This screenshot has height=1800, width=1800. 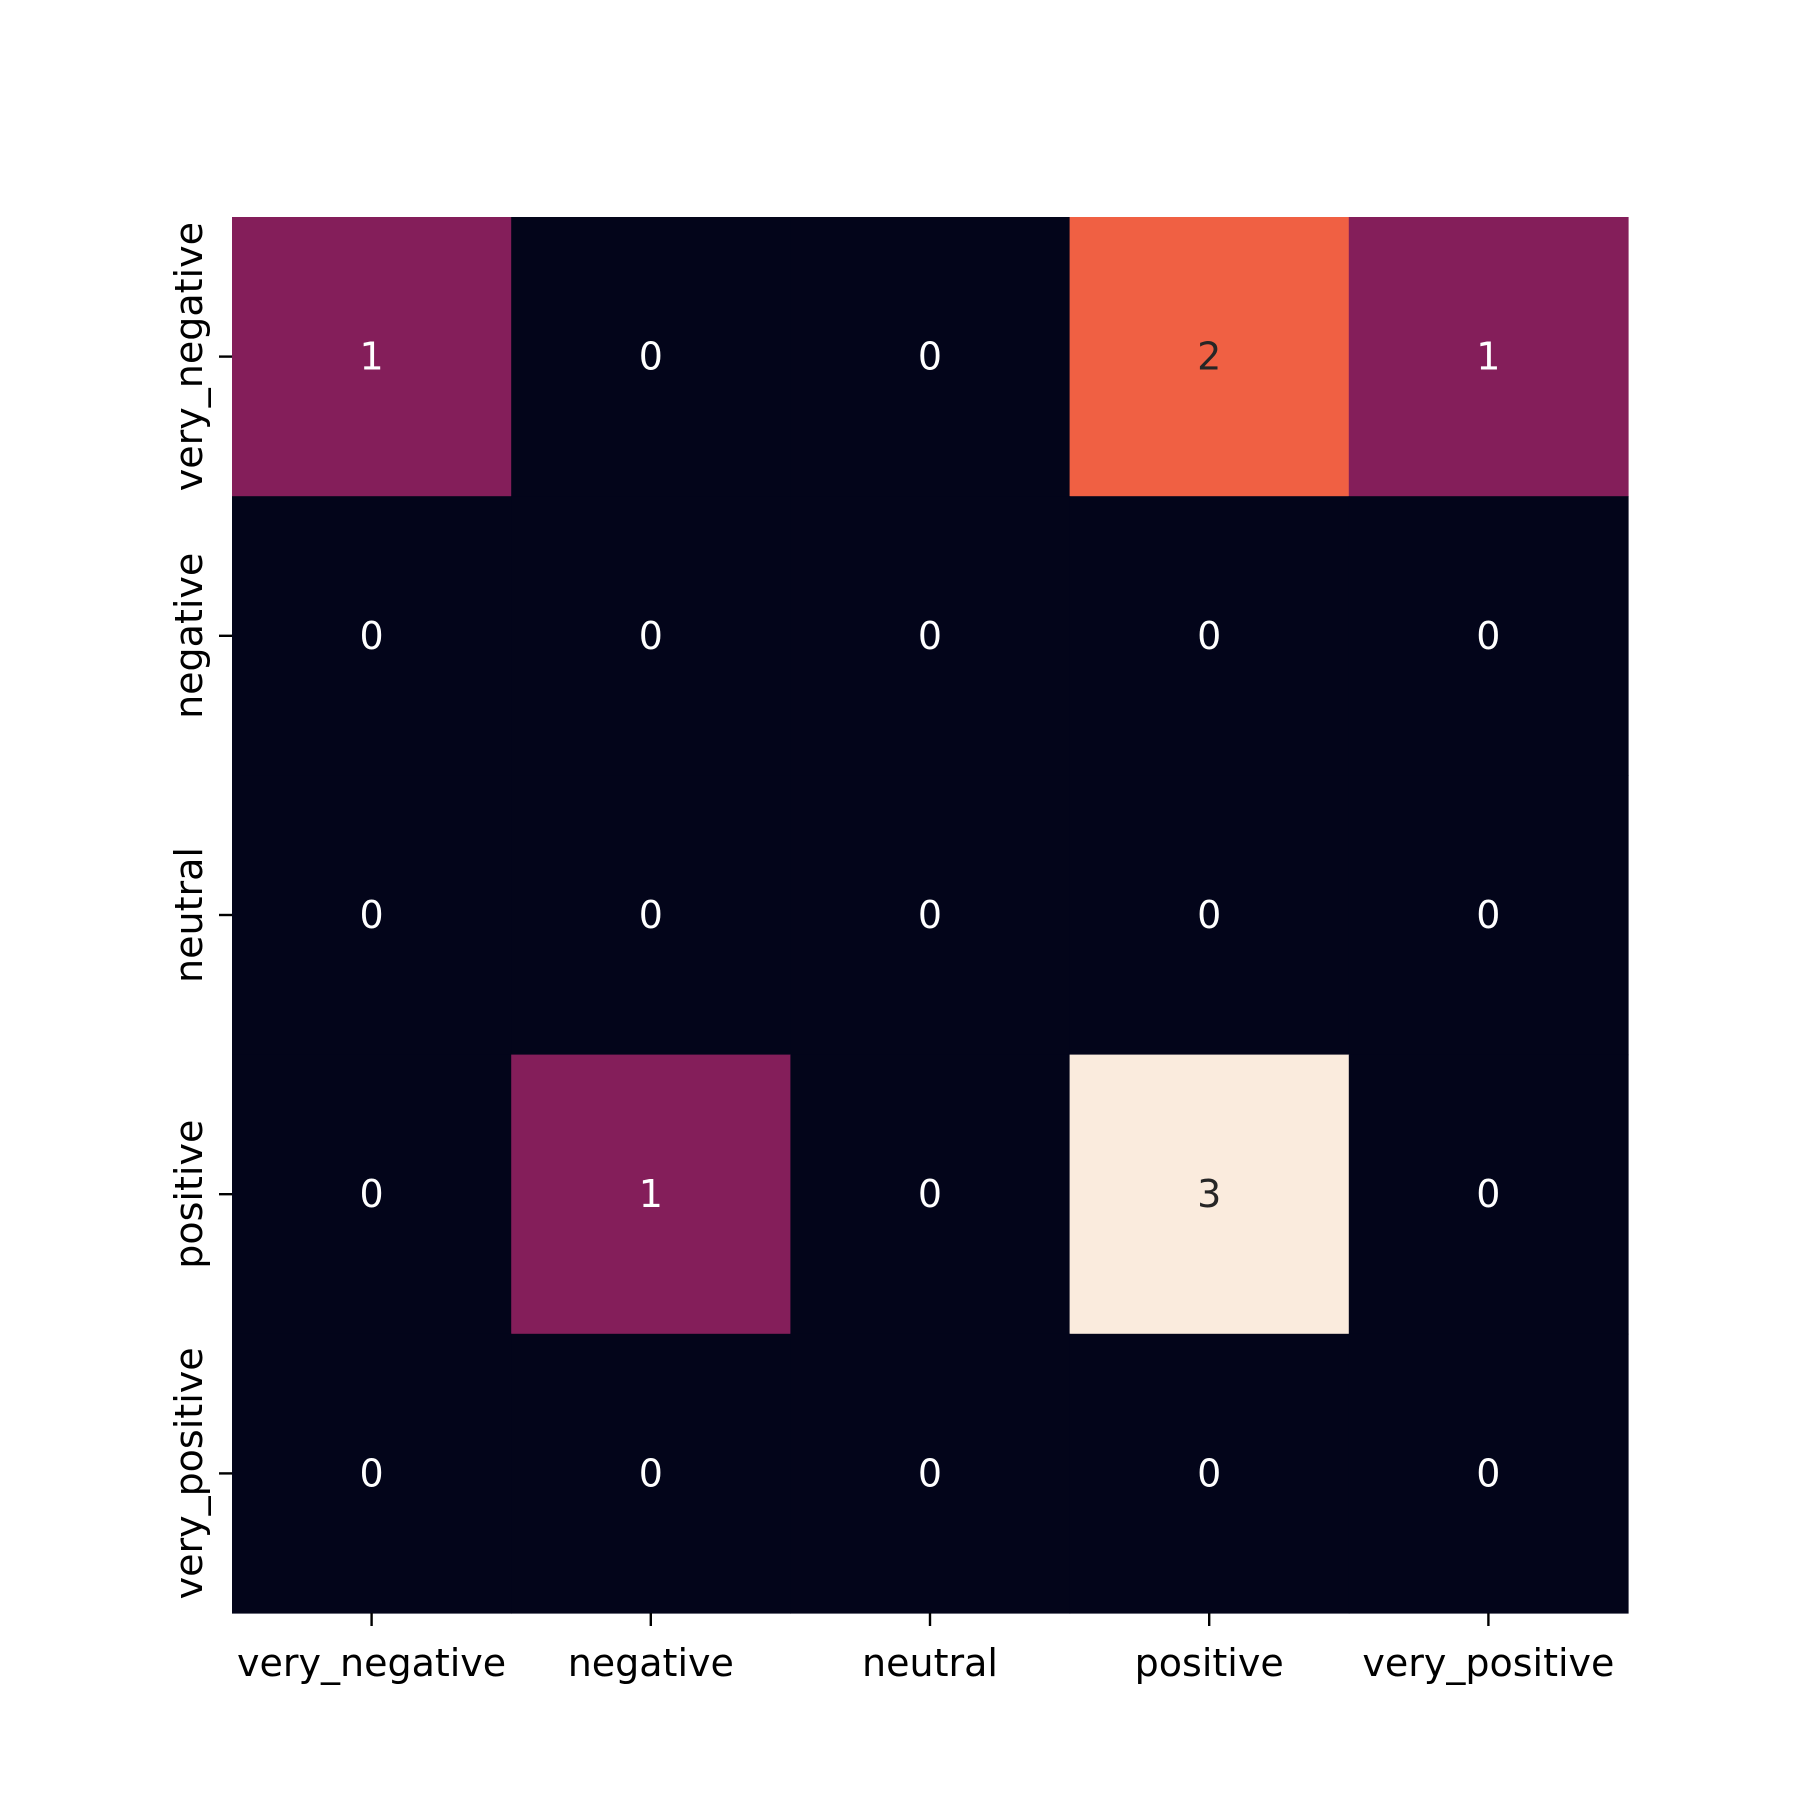 What do you see at coordinates (189, 915) in the screenshot?
I see `y-tick-label: neutral` at bounding box center [189, 915].